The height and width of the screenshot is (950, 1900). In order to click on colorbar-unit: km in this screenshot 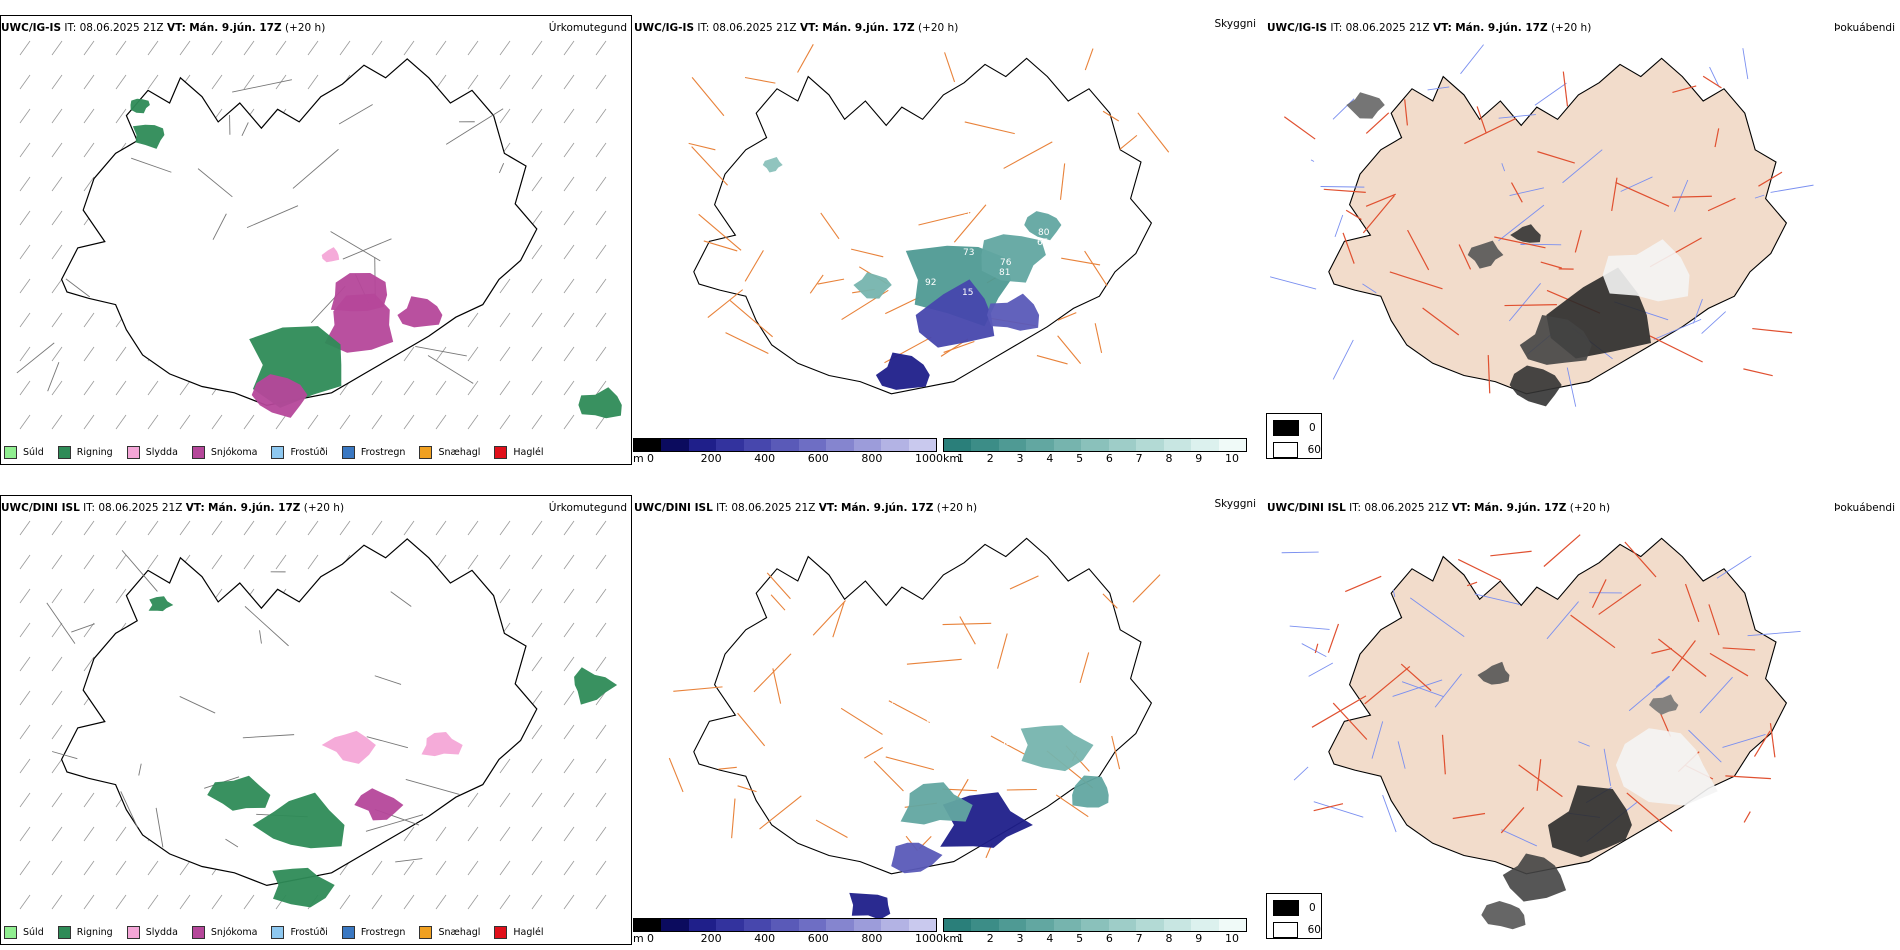, I will do `click(952, 458)`.